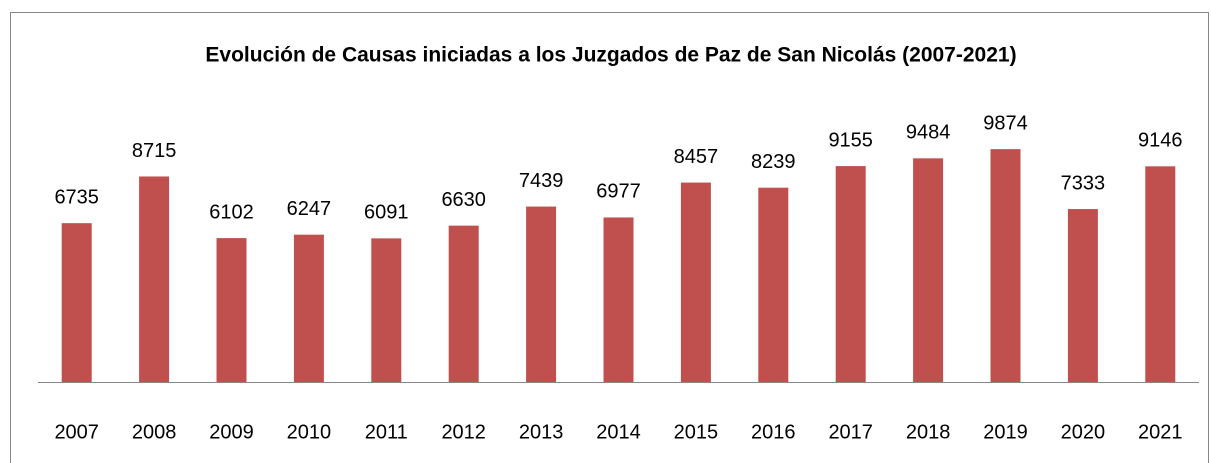  What do you see at coordinates (1005, 123) in the screenshot?
I see `data-label: 9874` at bounding box center [1005, 123].